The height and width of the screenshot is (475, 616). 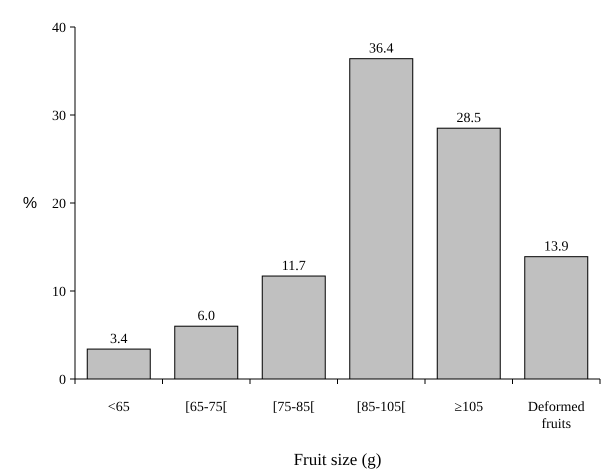 What do you see at coordinates (30, 203) in the screenshot?
I see `y-axis-title: %` at bounding box center [30, 203].